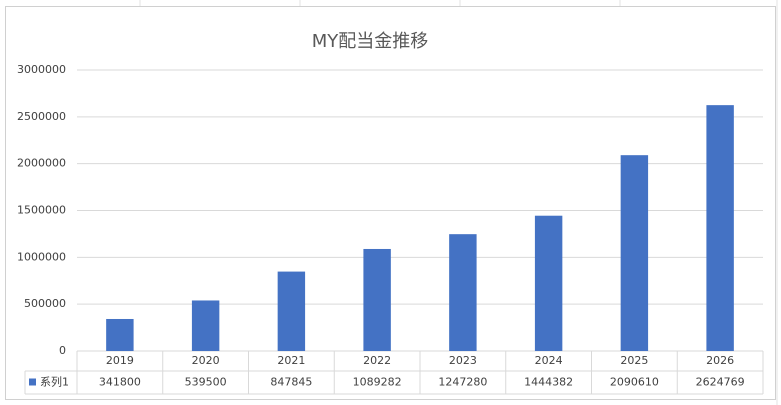 This screenshot has height=405, width=781. What do you see at coordinates (377, 382) in the screenshot?
I see `table-value: 1089282` at bounding box center [377, 382].